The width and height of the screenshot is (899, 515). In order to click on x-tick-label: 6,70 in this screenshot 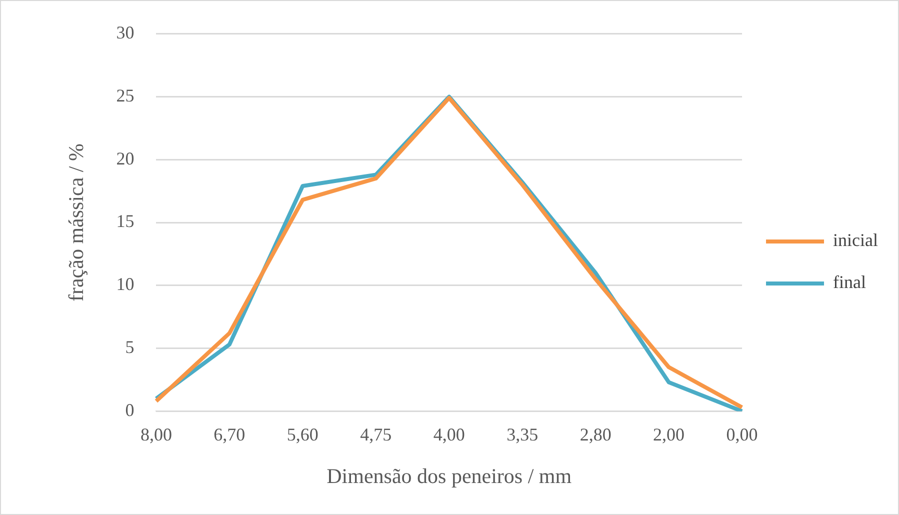, I will do `click(230, 434)`.